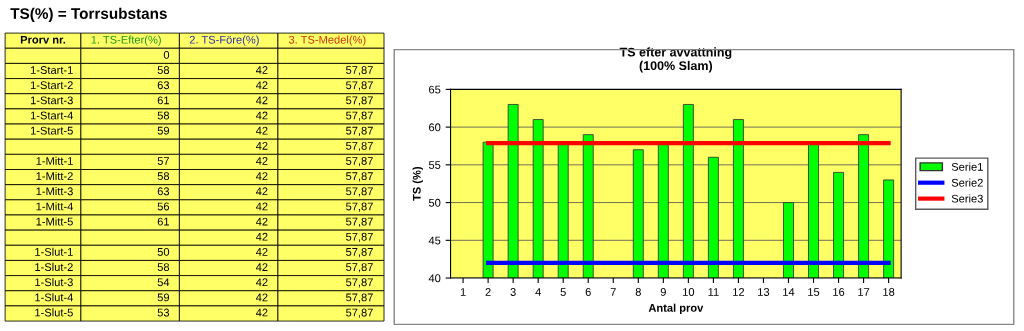  I want to click on category-label: 1-Mitt-5, so click(54, 221).